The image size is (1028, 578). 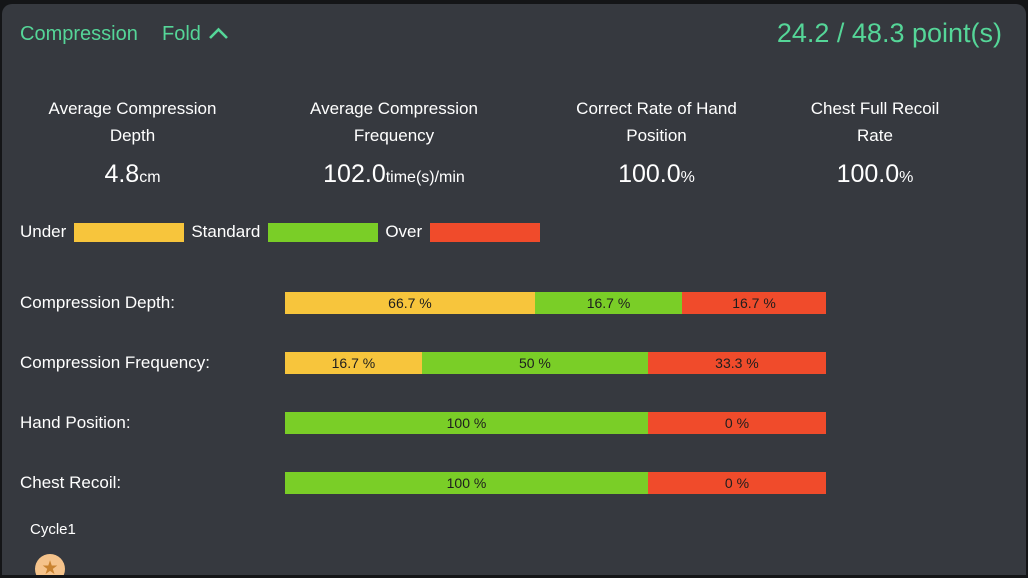 I want to click on bar-row-label: Compression Frequency:, so click(x=115, y=362).